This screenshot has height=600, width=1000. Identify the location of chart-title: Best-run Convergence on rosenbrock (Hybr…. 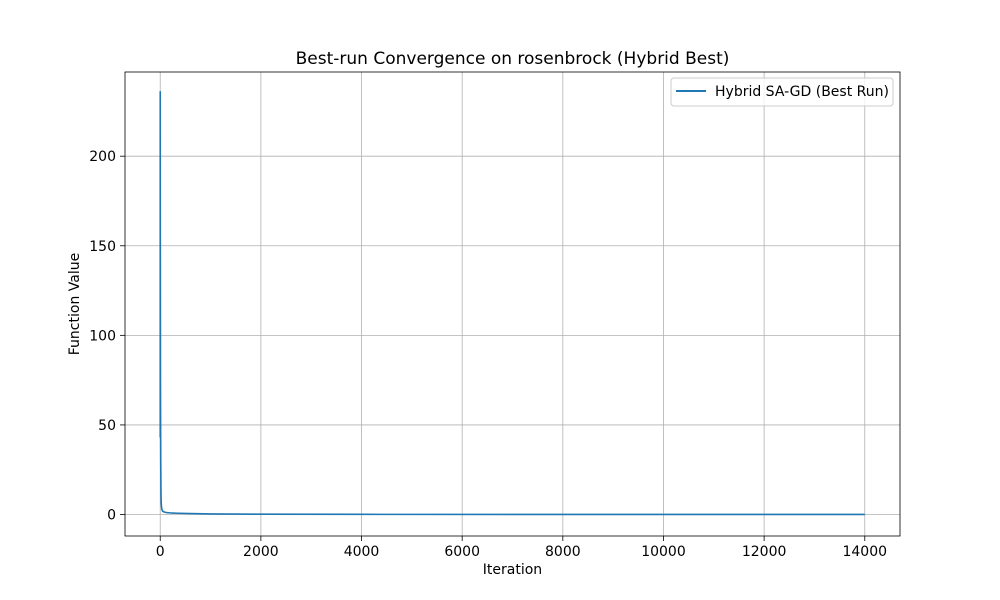
(513, 59).